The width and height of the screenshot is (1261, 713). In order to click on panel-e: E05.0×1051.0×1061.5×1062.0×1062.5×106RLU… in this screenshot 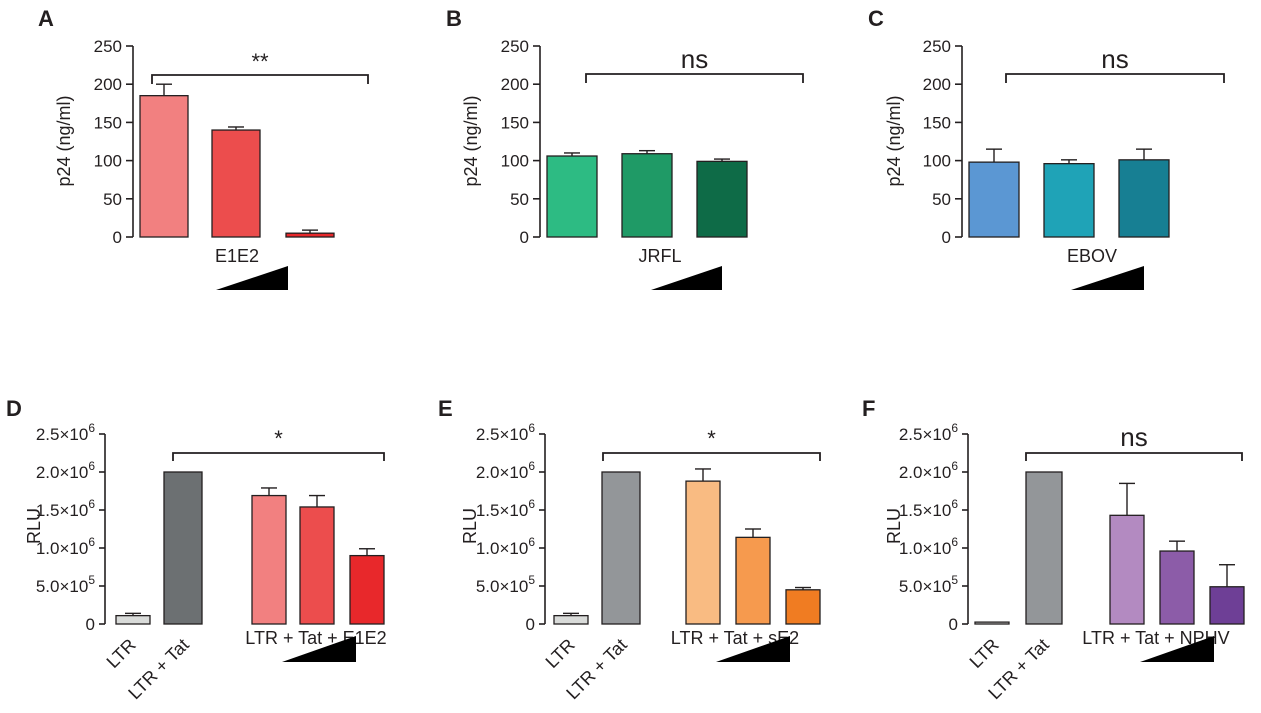, I will do `click(629, 549)`.